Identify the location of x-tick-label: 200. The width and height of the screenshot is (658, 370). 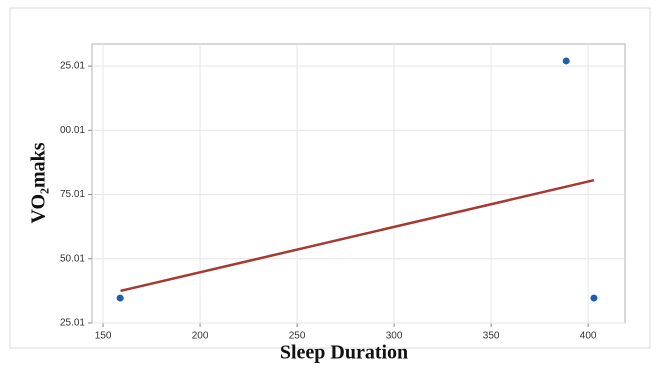
(200, 336).